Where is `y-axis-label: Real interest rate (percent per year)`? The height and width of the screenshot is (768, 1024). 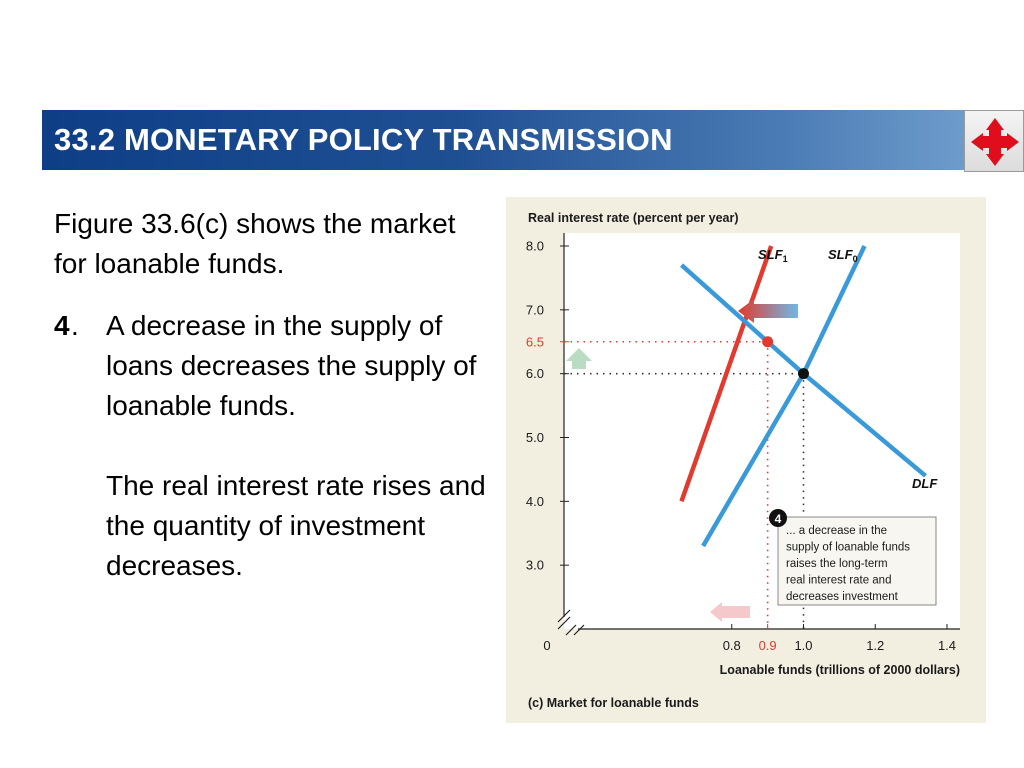 y-axis-label: Real interest rate (percent per year) is located at coordinates (633, 218).